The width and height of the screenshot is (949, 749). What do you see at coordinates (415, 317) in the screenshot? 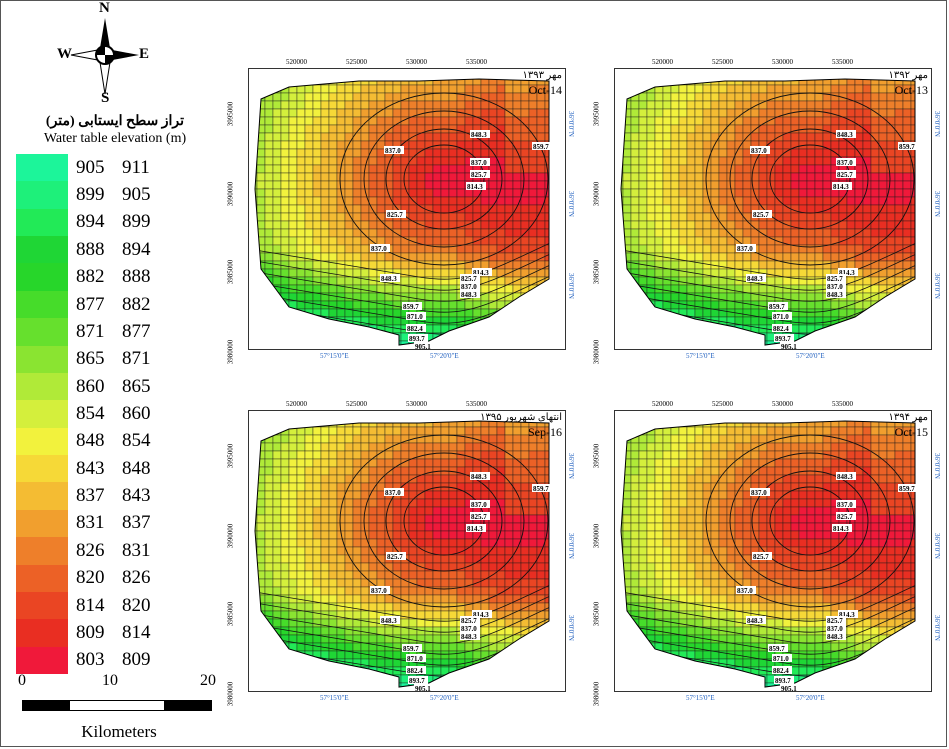
I see `contour-label: 871.0` at bounding box center [415, 317].